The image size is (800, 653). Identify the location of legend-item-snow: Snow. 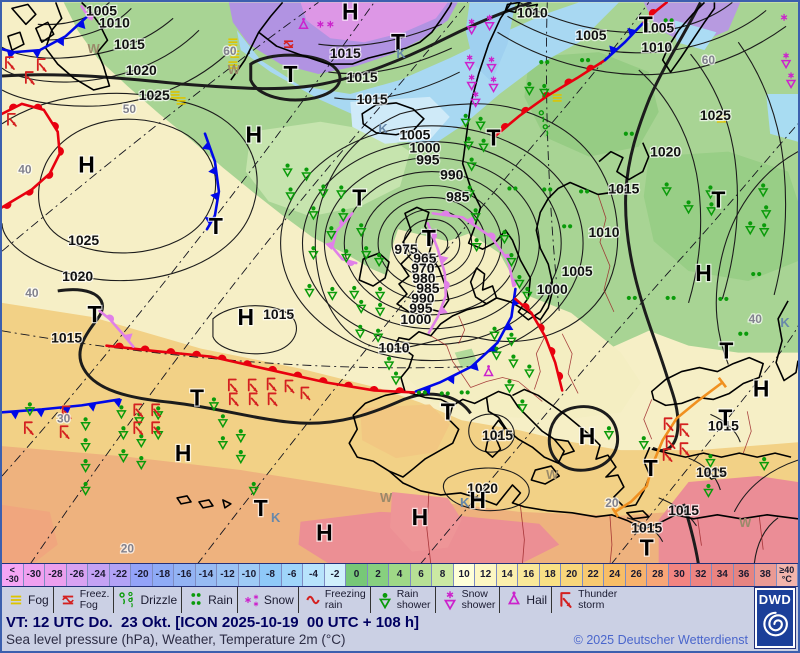
(268, 600).